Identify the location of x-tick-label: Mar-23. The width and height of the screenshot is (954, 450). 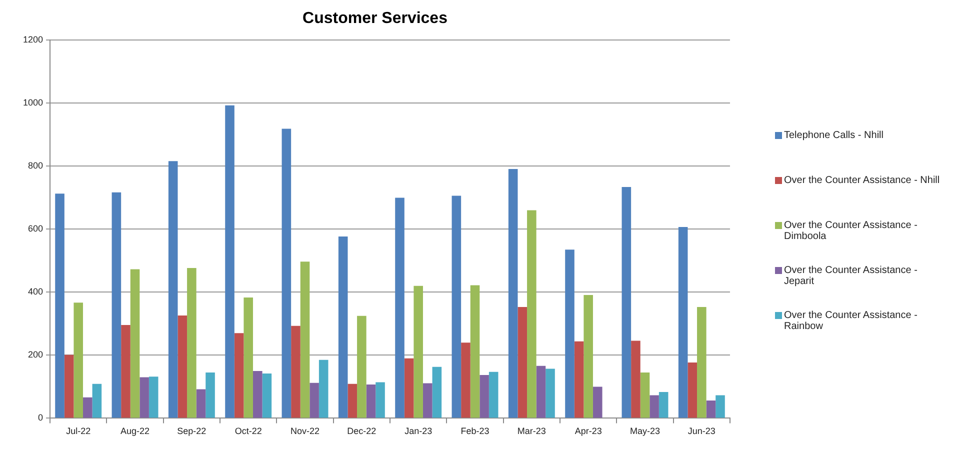
(531, 431).